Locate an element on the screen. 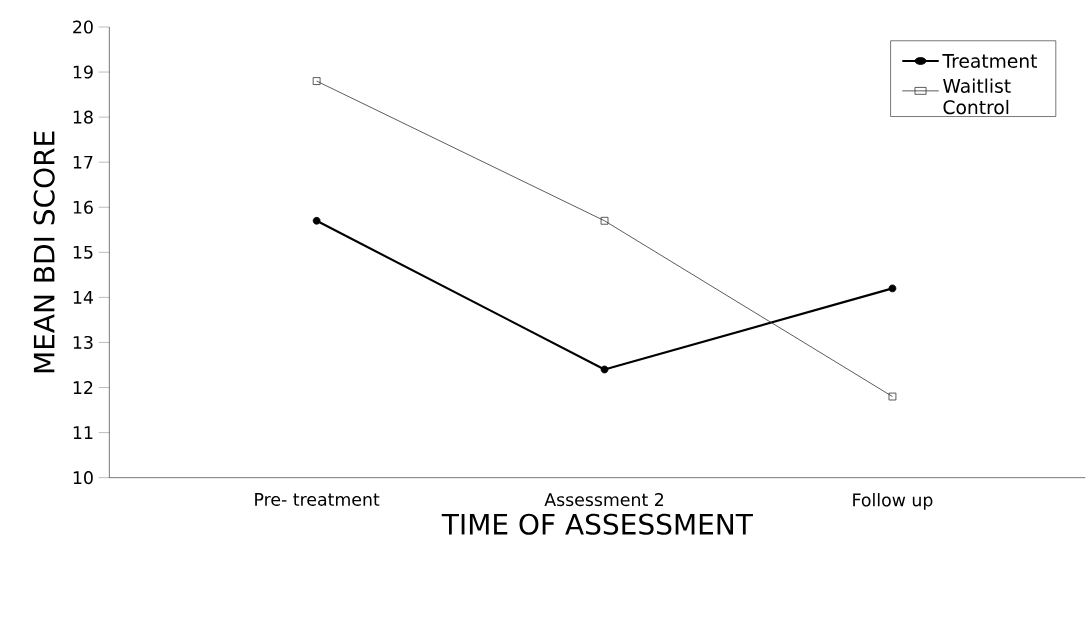 The image size is (1088, 635). x-tick-label: Assessment 2 is located at coordinates (604, 500).